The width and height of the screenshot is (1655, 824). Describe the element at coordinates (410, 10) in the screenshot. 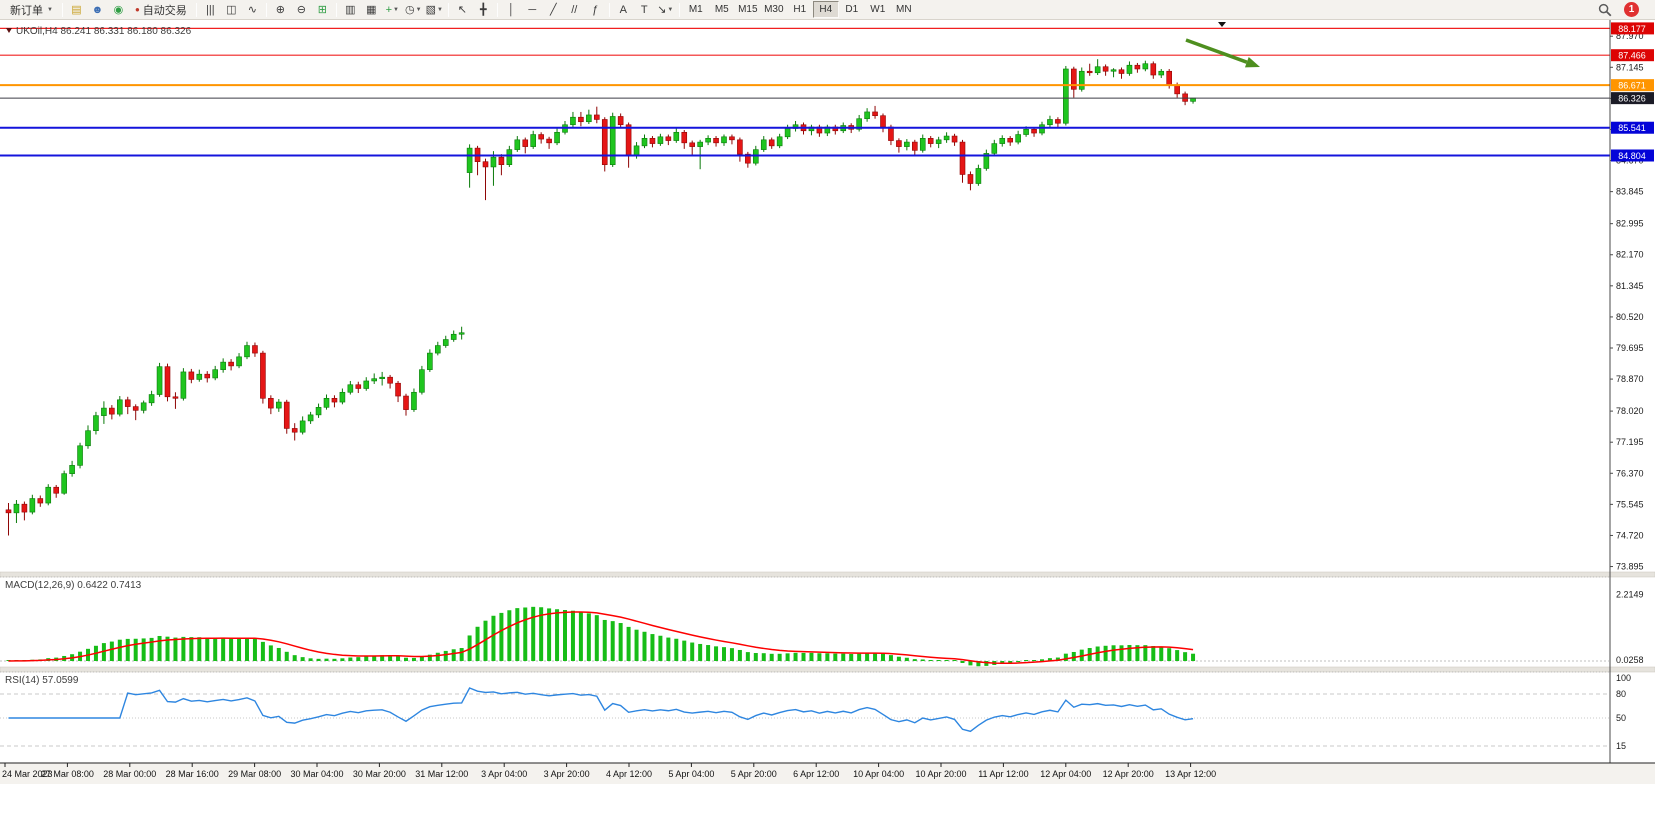

I see `period-icon: ◷` at that location.